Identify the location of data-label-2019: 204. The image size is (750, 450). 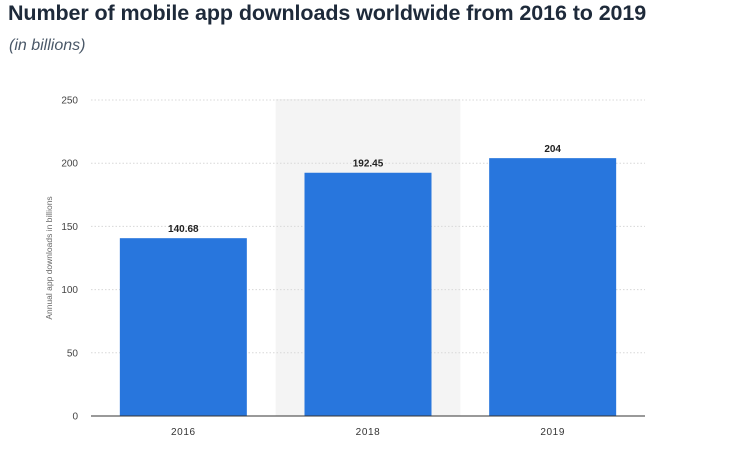
(552, 149).